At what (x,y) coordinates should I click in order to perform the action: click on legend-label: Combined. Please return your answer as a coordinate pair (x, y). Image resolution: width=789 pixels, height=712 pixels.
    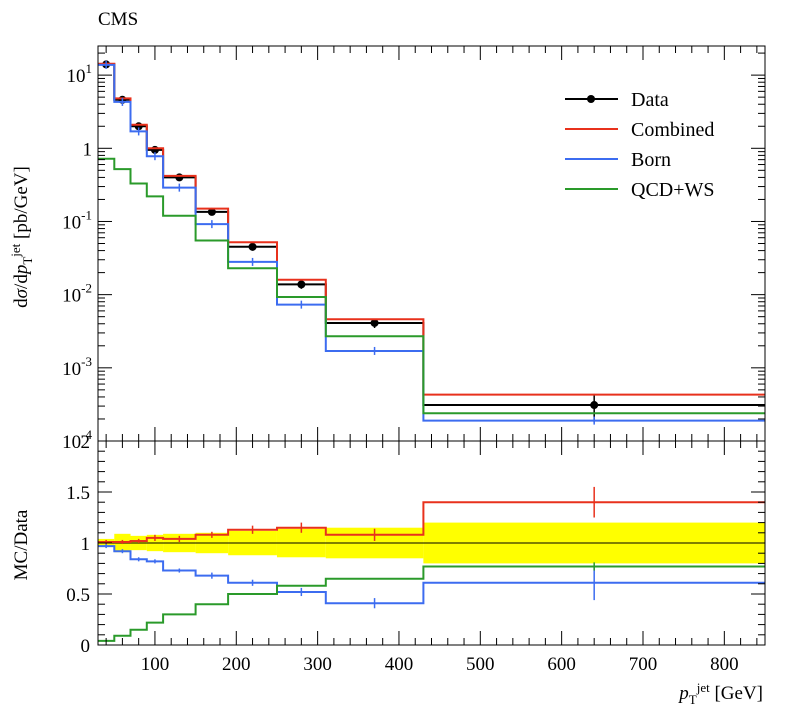
    Looking at the image, I should click on (672, 130).